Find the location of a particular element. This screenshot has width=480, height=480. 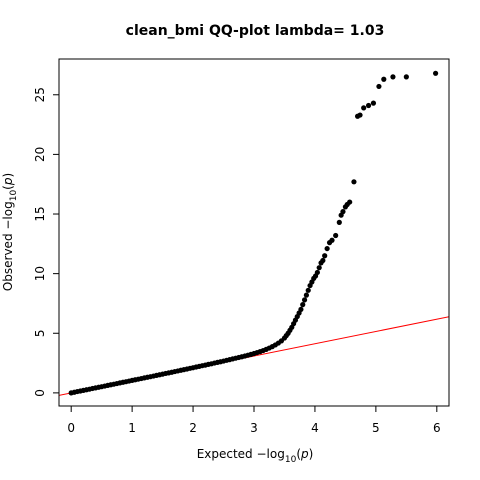

y-axis-label-subscript: 10 is located at coordinates (14, 196).